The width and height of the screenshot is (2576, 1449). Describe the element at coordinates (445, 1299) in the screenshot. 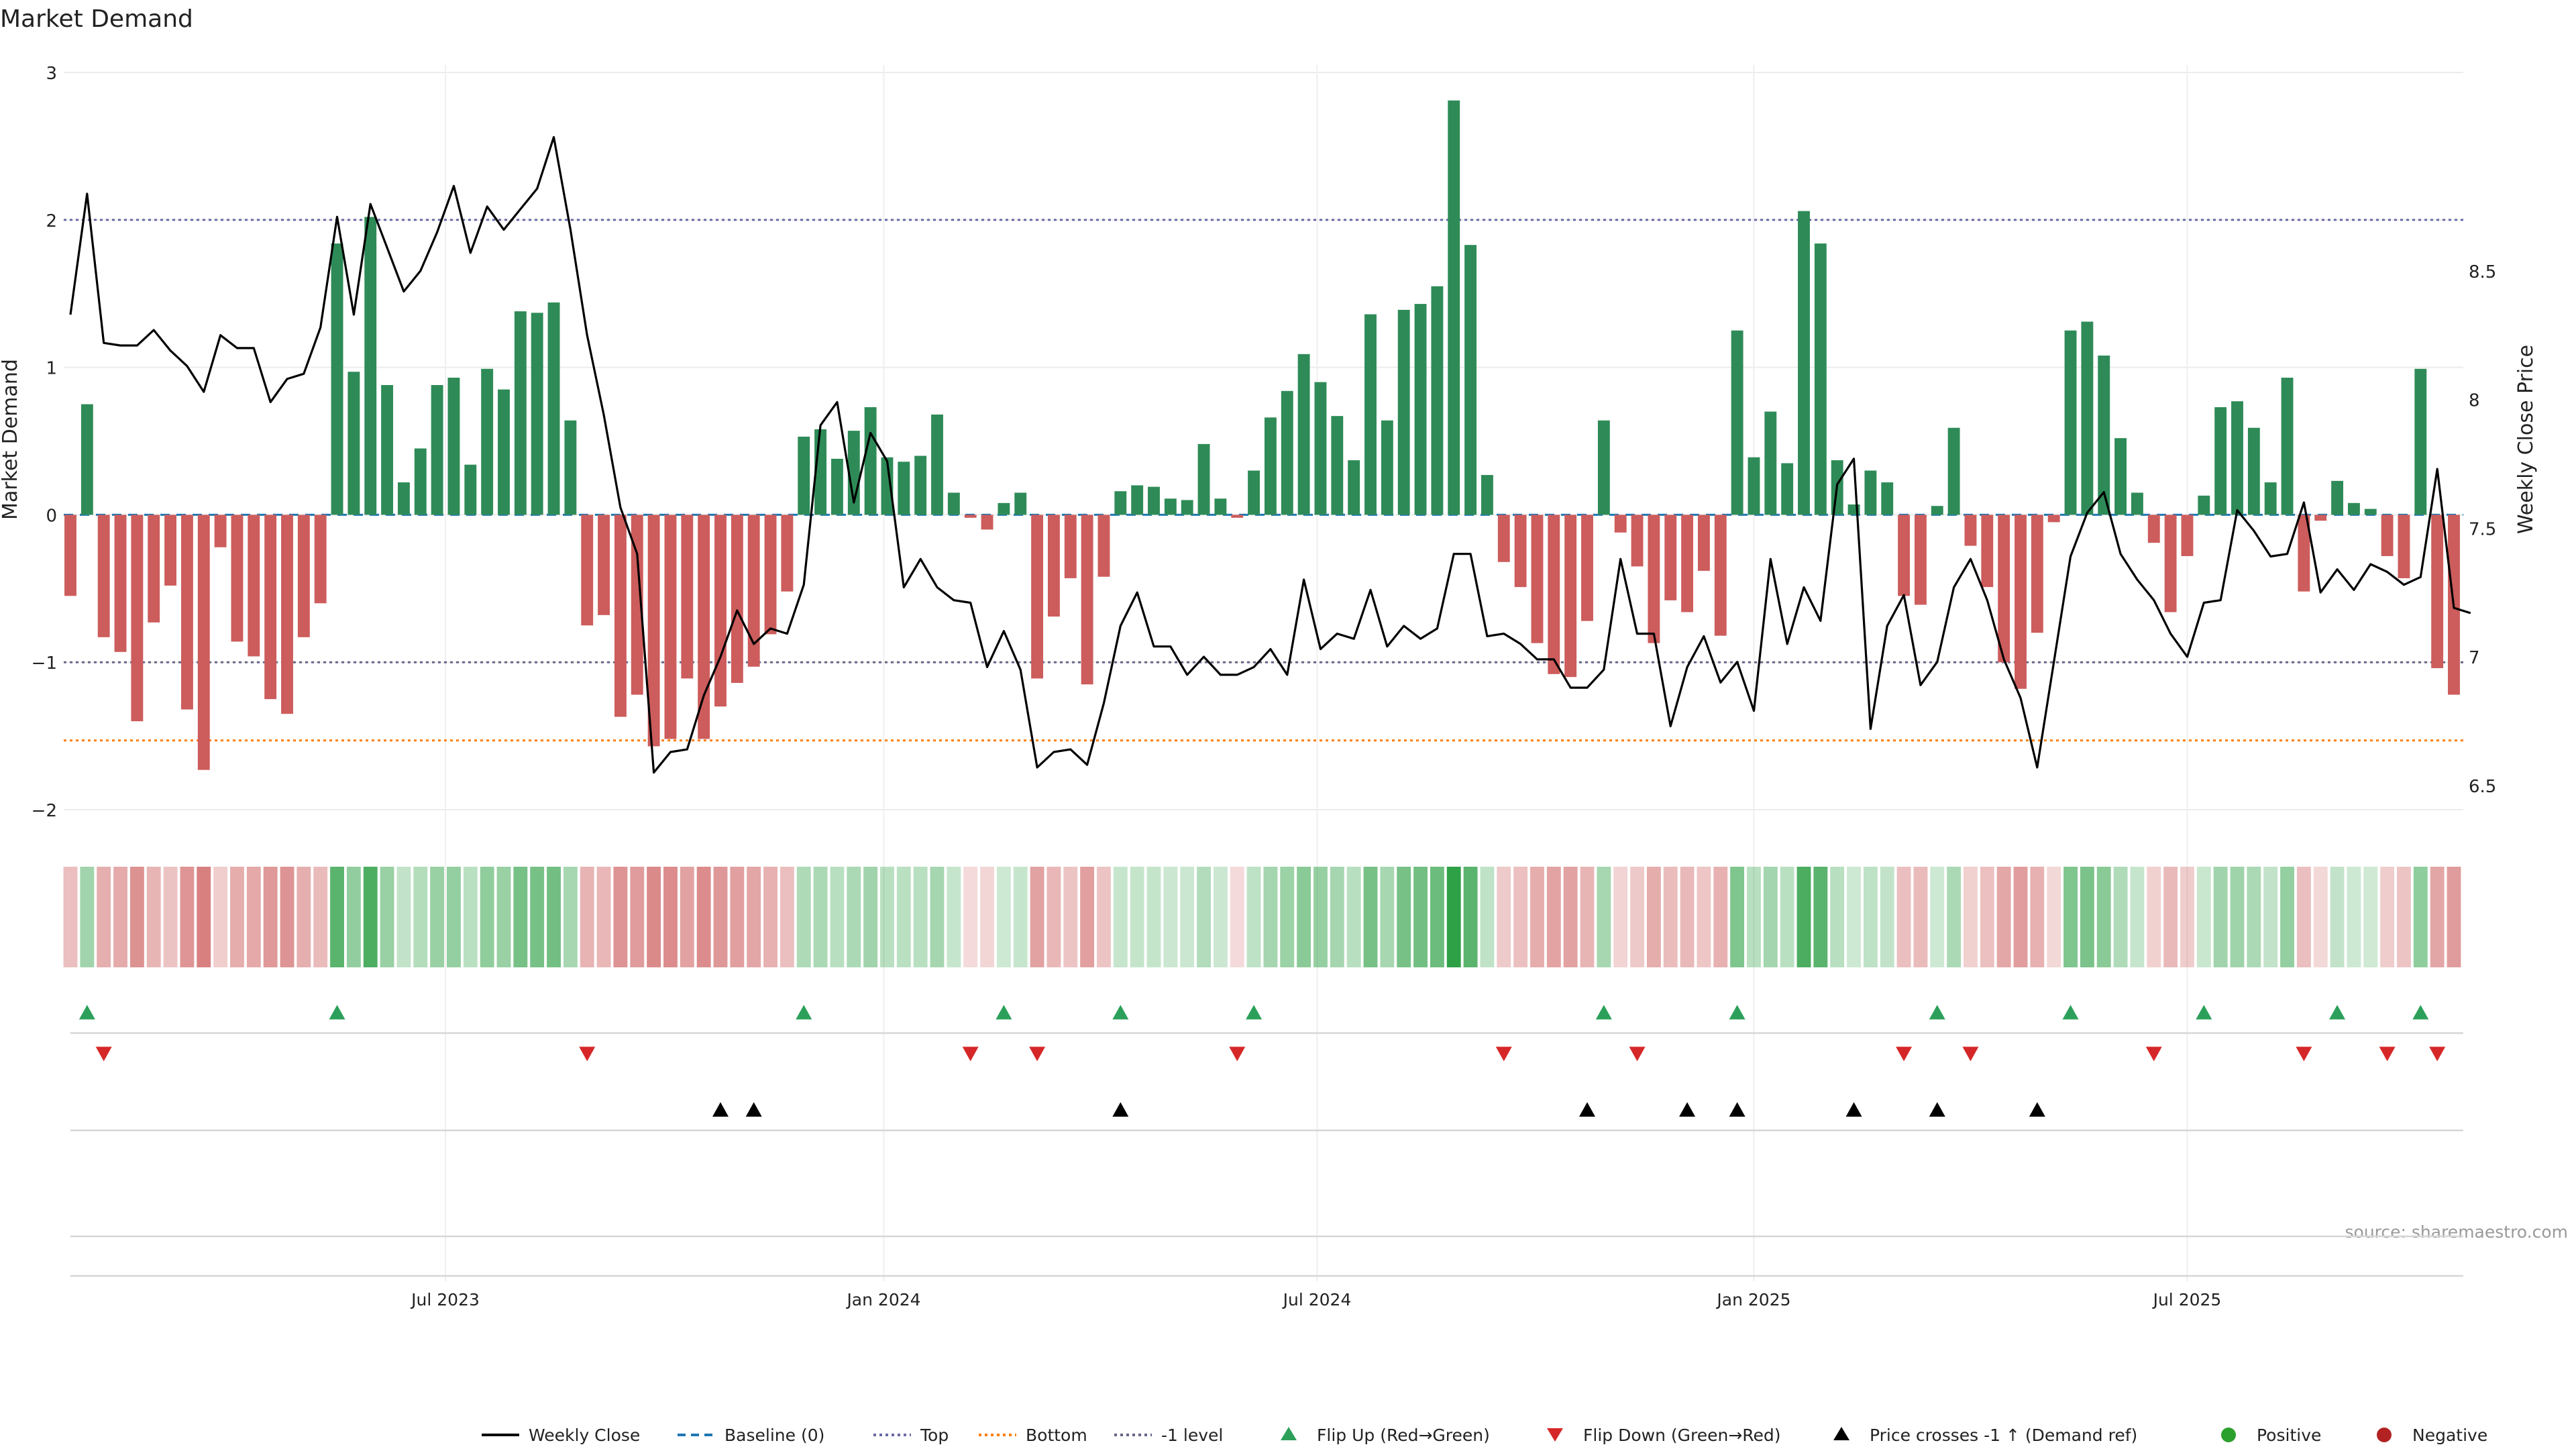

I see `x-tick-label: Jul 2023` at that location.